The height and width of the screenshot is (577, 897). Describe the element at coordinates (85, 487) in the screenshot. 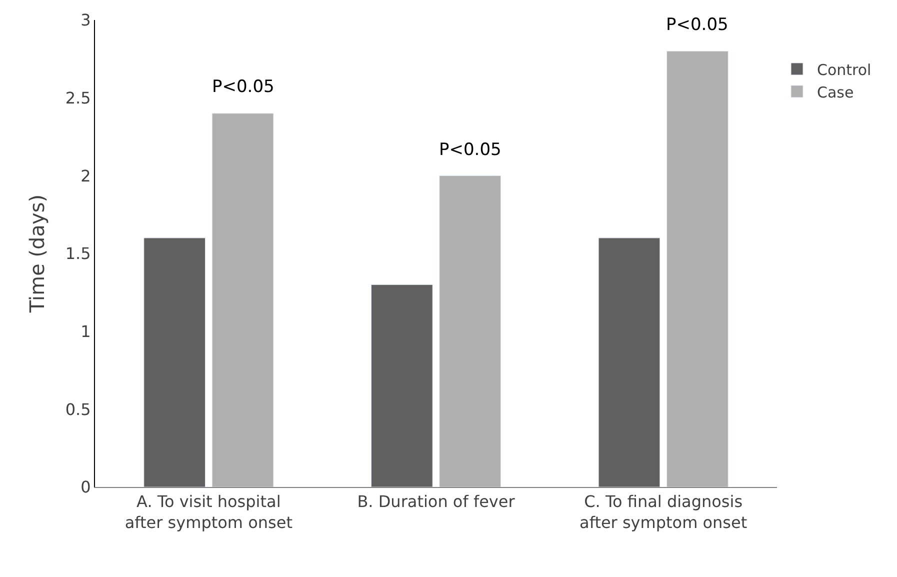

I see `y-tick-label: 0` at that location.